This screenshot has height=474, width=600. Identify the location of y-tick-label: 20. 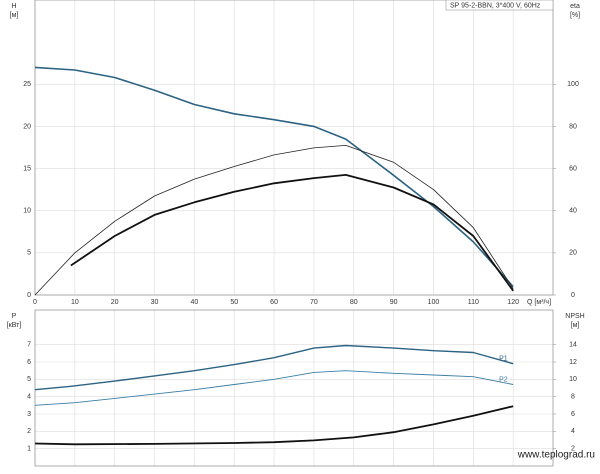
(27, 126).